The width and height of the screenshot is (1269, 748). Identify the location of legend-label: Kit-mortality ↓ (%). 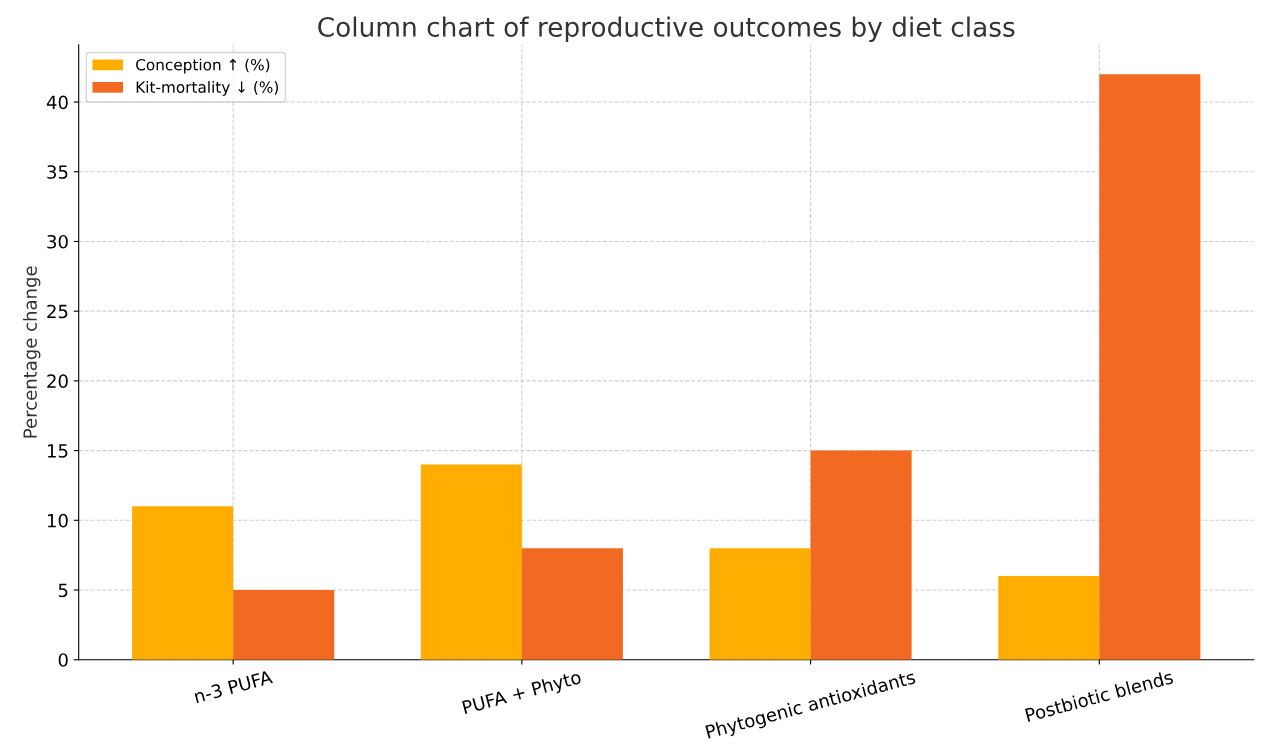
(207, 88).